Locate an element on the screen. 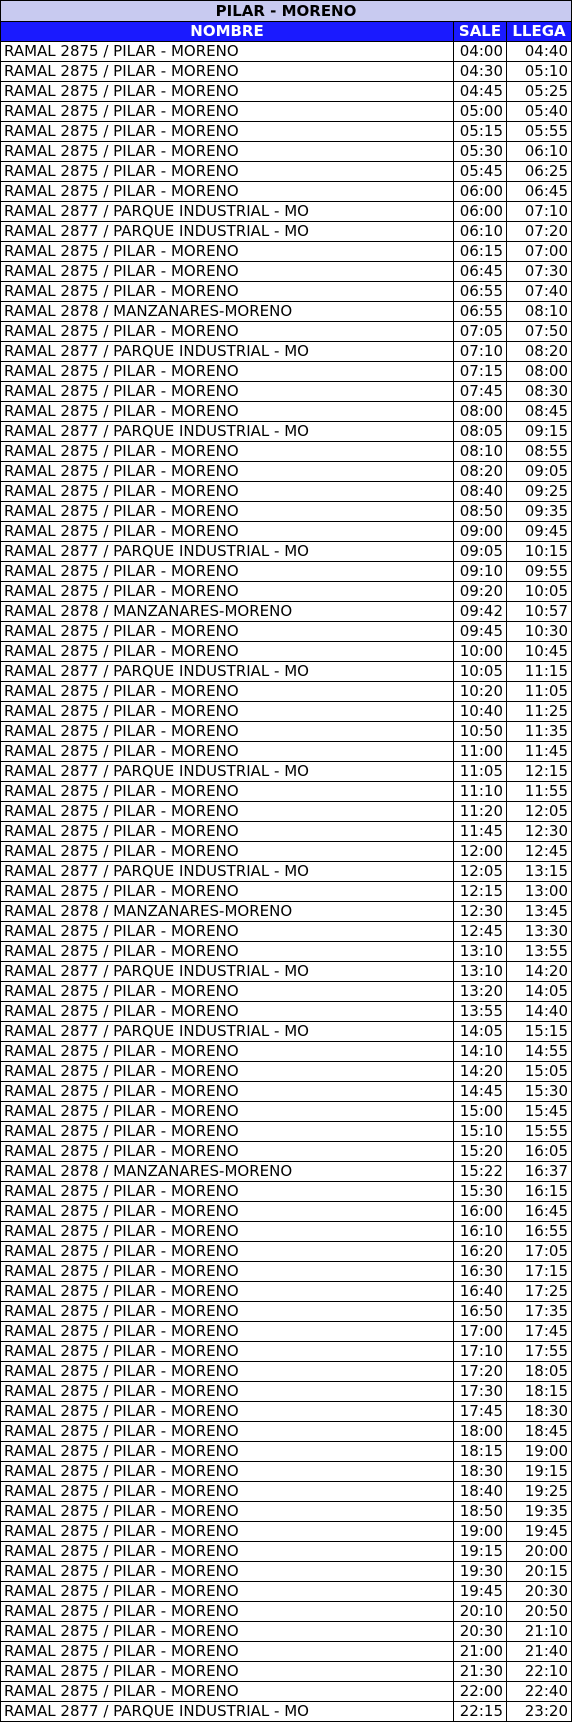  arrival-time-cell: 17:45 is located at coordinates (539, 1331).